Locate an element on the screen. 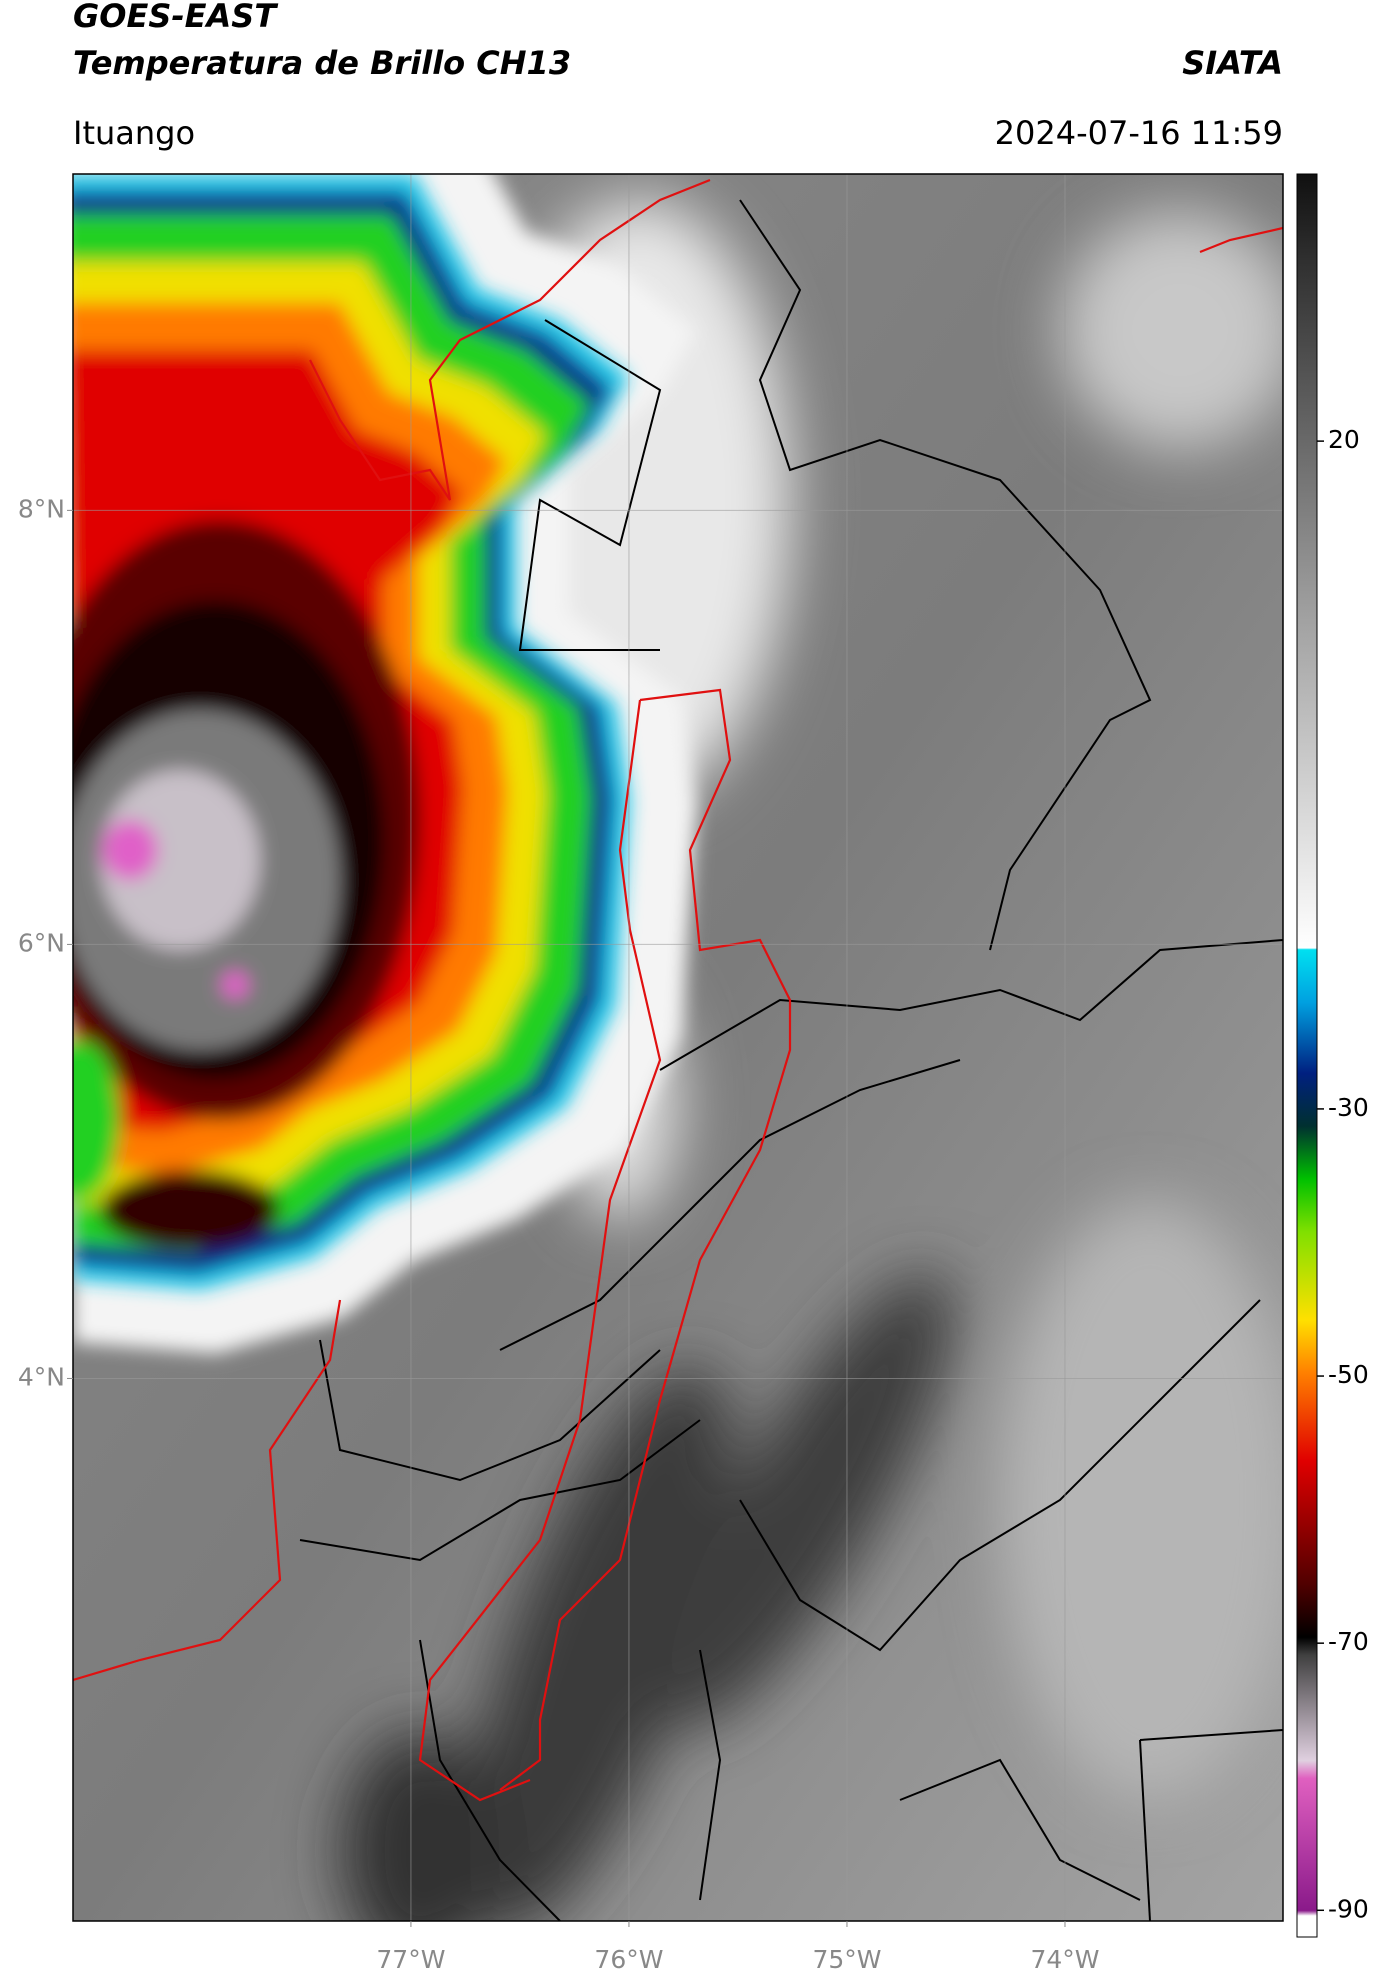 Image resolution: width=1384 pixels, height=1985 pixels. lon-tick-label: 74°W is located at coordinates (1064, 1959).